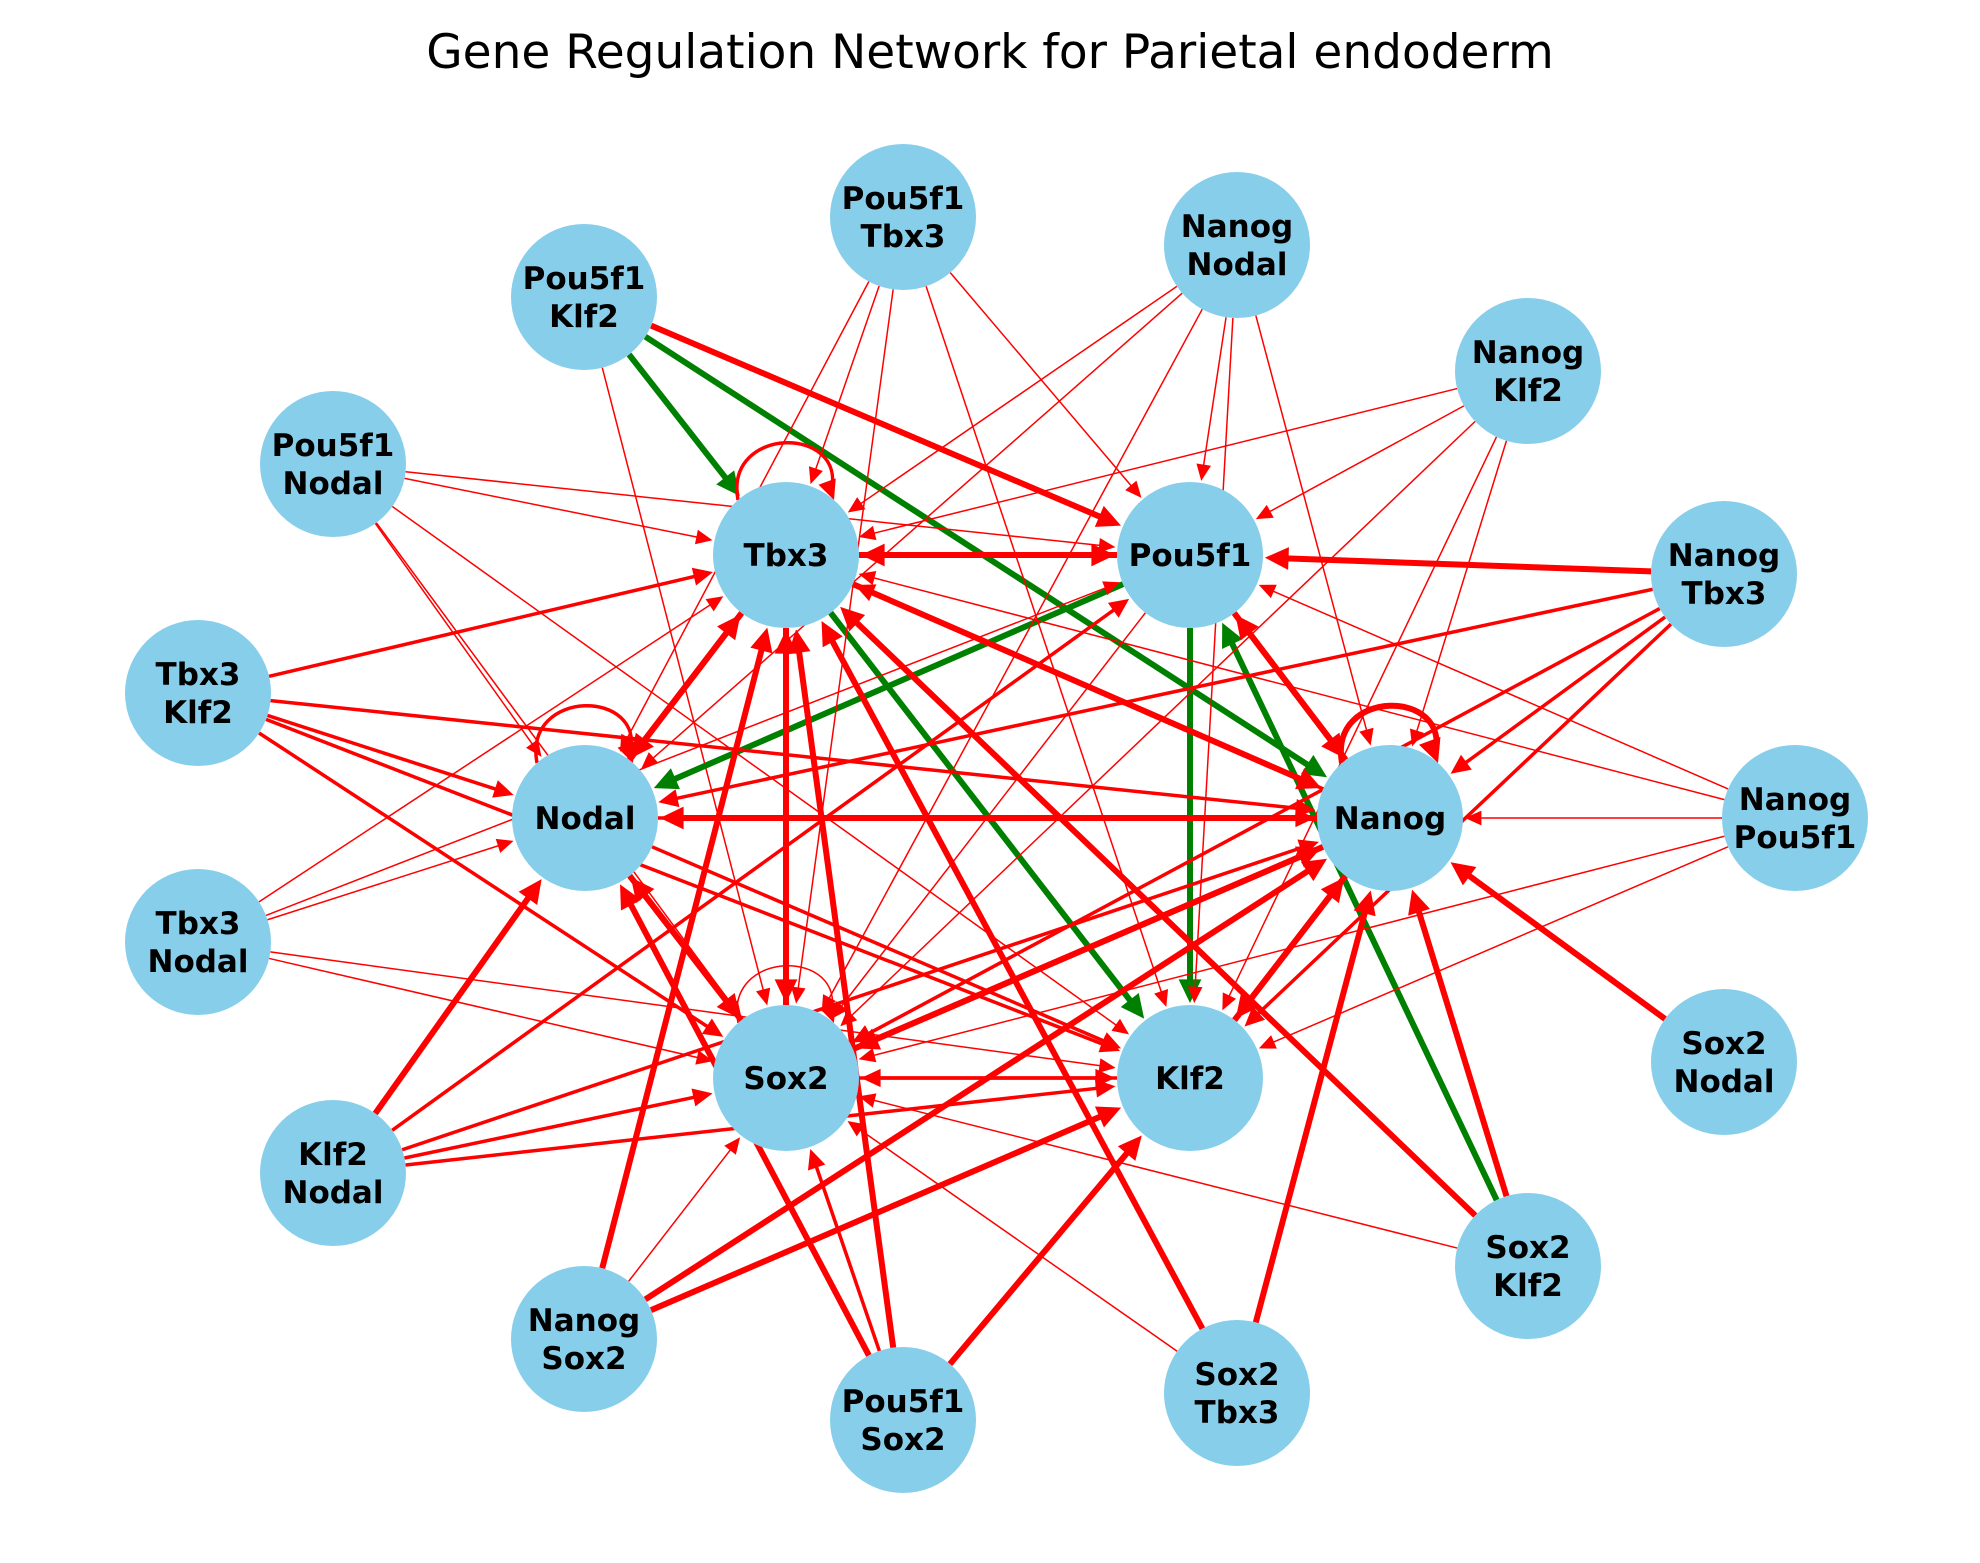 This screenshot has height=1563, width=1980. I want to click on node-circle-tbx3-nodal, so click(198, 942).